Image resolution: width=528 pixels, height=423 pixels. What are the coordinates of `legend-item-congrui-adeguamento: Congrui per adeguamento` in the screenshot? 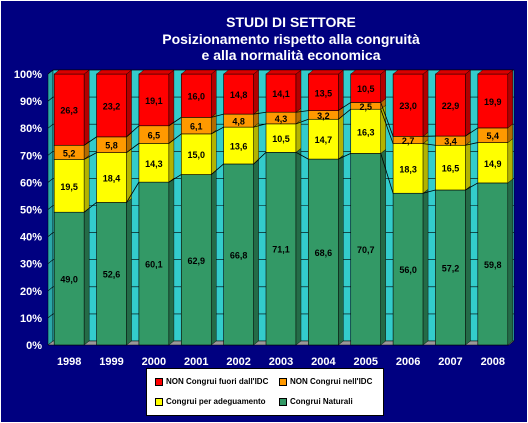 It's located at (210, 401).